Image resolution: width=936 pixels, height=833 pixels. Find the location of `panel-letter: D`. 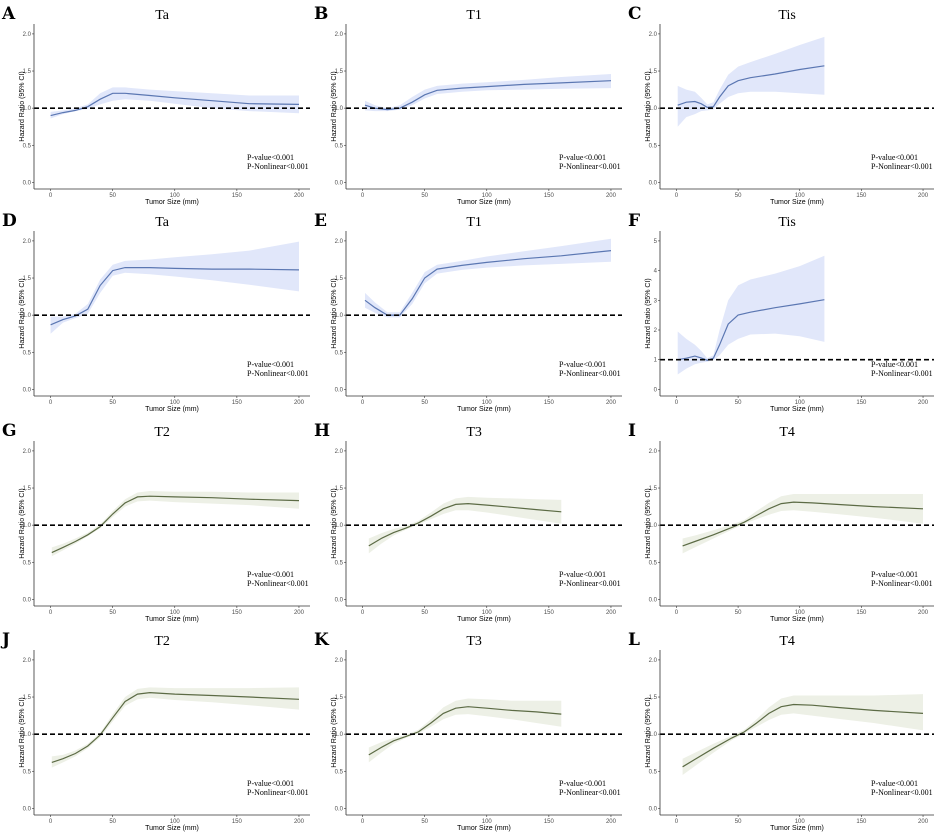

panel-letter: D is located at coordinates (9, 221).